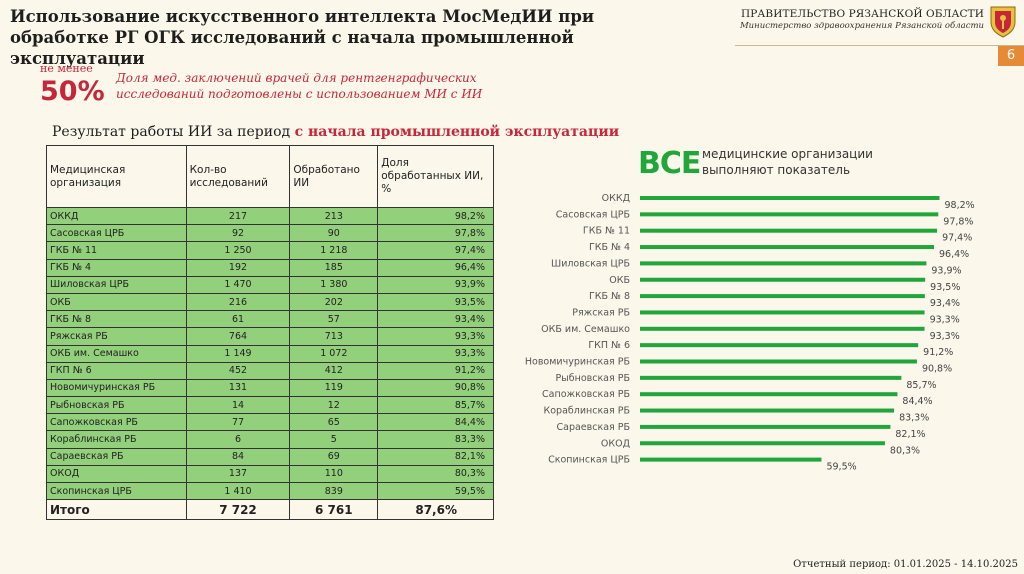  Describe the element at coordinates (435, 319) in the screenshot. I see `cell-share: 93,4%` at that location.